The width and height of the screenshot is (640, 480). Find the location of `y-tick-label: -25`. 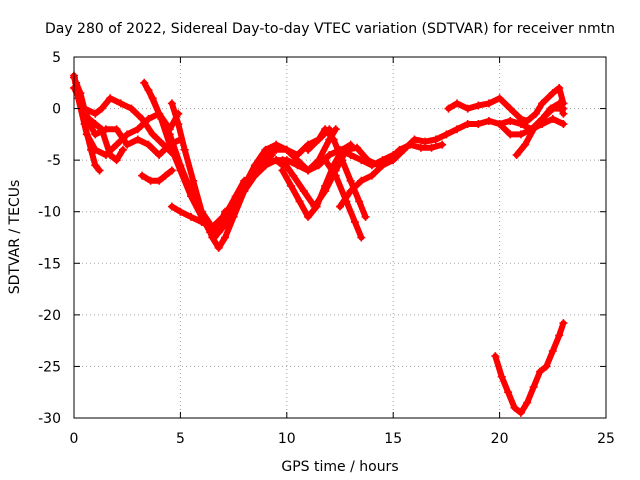

y-tick-label: -25 is located at coordinates (49, 367).